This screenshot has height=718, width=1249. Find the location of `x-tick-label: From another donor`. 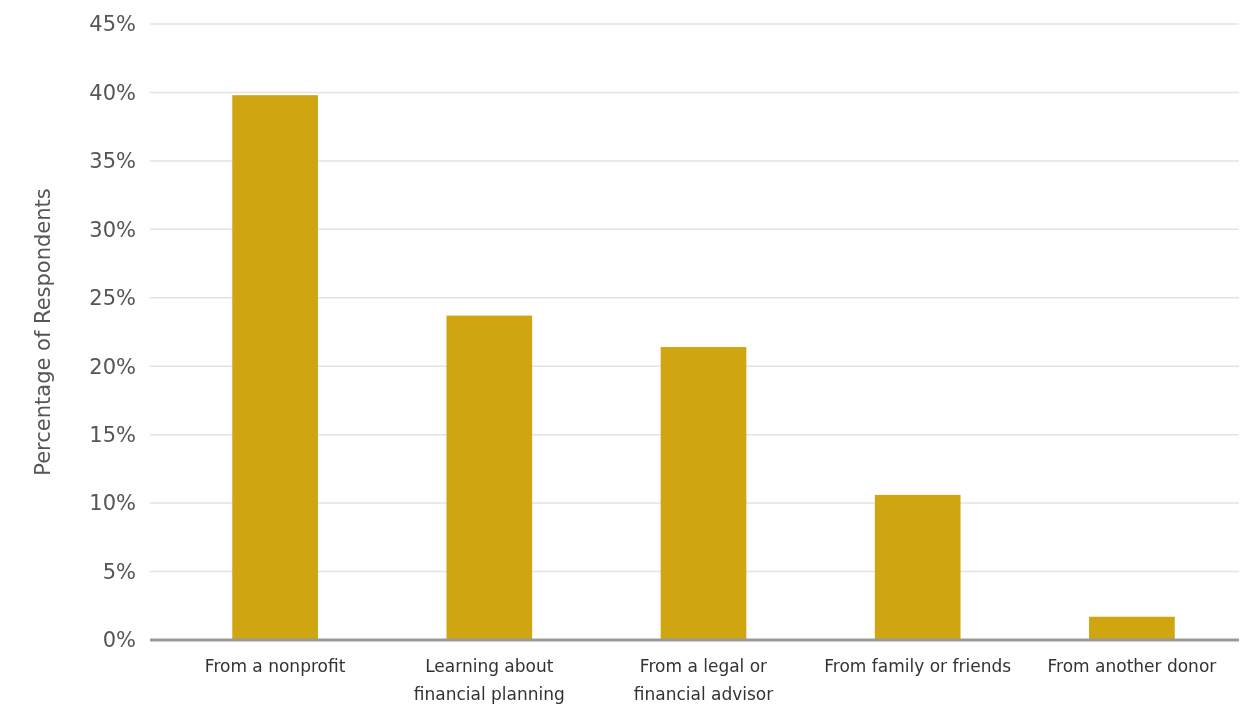

x-tick-label: From another donor is located at coordinates (1132, 666).